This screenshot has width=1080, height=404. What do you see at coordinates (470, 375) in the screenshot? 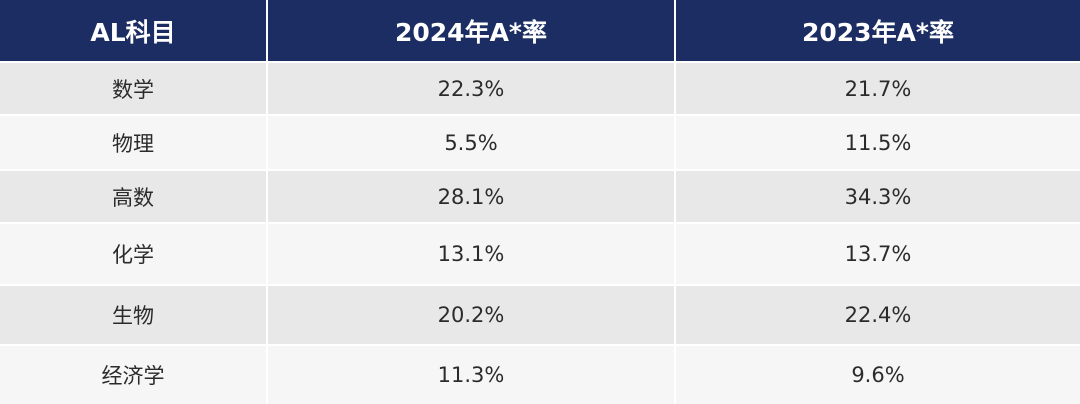
I see `rate-2024-cell: 11.3%` at bounding box center [470, 375].